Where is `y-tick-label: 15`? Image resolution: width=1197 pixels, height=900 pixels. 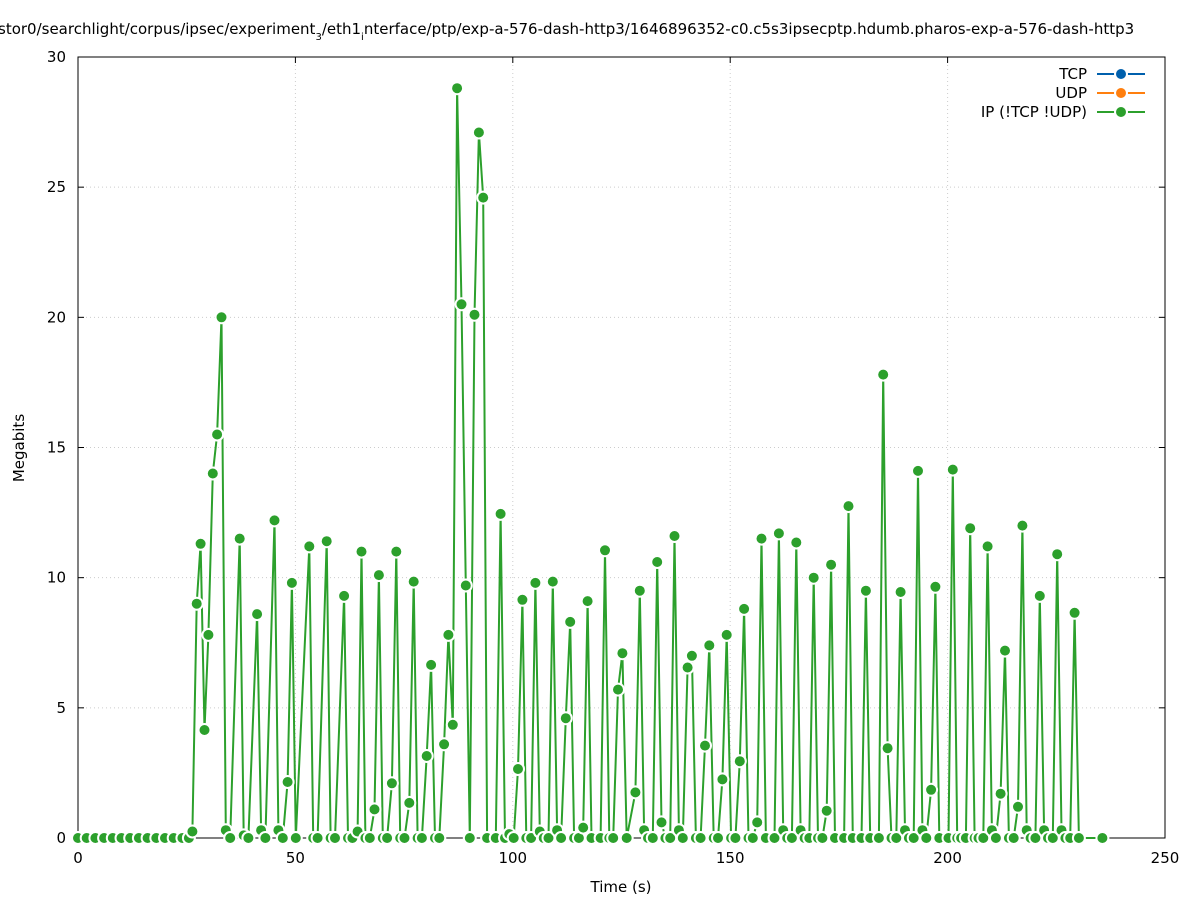 y-tick-label: 15 is located at coordinates (56, 448).